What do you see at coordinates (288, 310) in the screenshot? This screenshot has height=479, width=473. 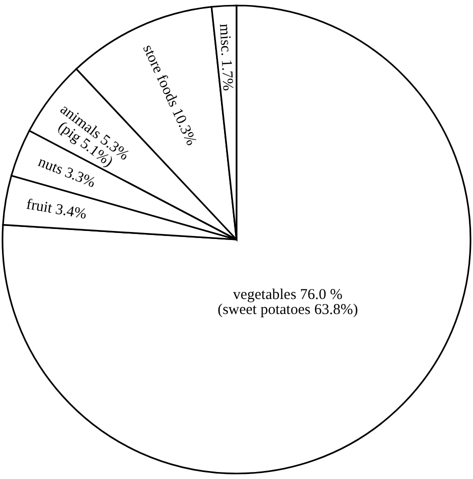 I see `text: (sweet potatoes 63.8%)` at bounding box center [288, 310].